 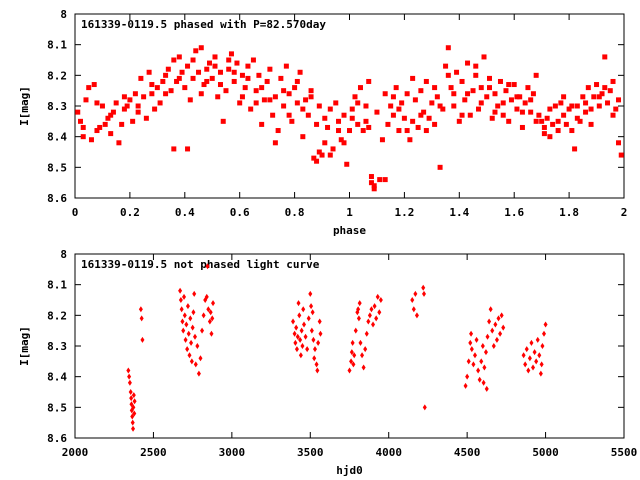 What do you see at coordinates (57, 377) in the screenshot?
I see `y-tick-label: 8.4` at bounding box center [57, 377].